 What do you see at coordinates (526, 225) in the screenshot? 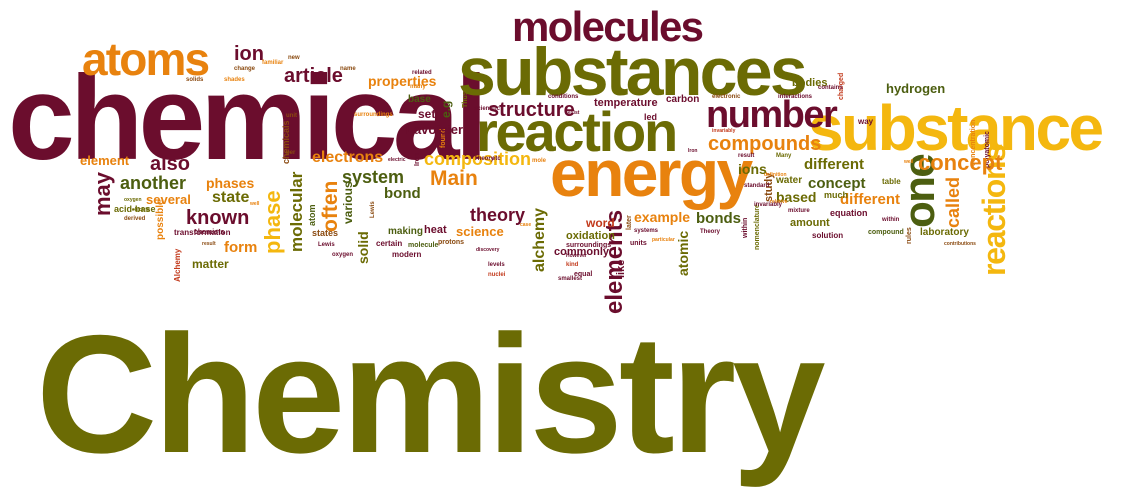
I see `word-equal: case` at bounding box center [526, 225].